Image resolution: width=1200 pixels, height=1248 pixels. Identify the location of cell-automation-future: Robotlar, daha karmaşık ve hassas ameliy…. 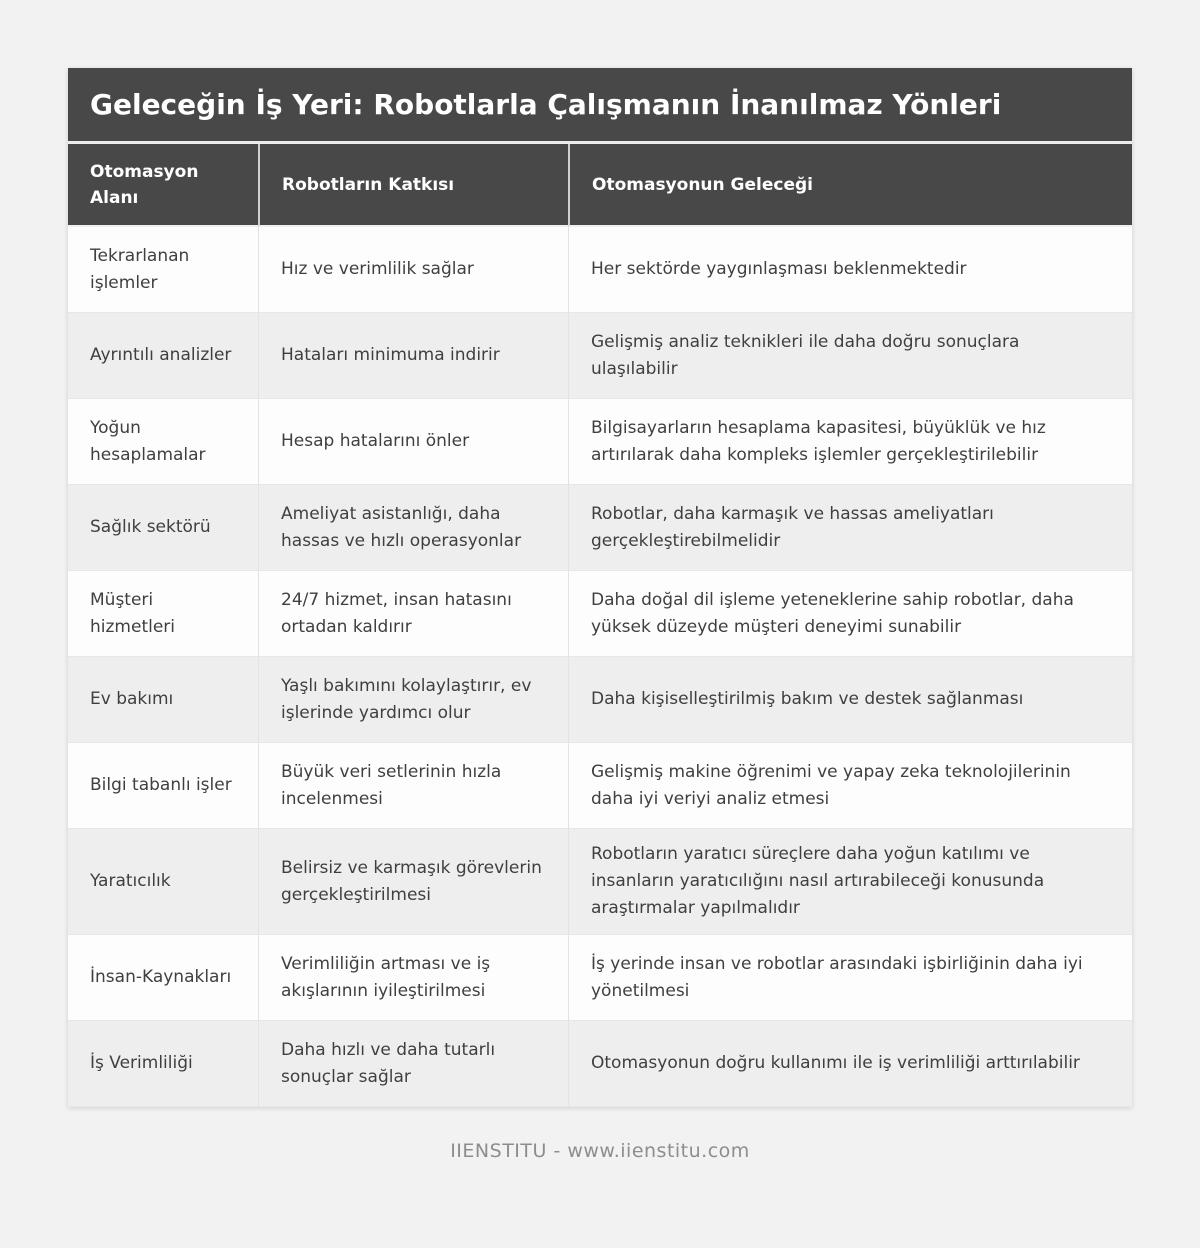
(850, 528).